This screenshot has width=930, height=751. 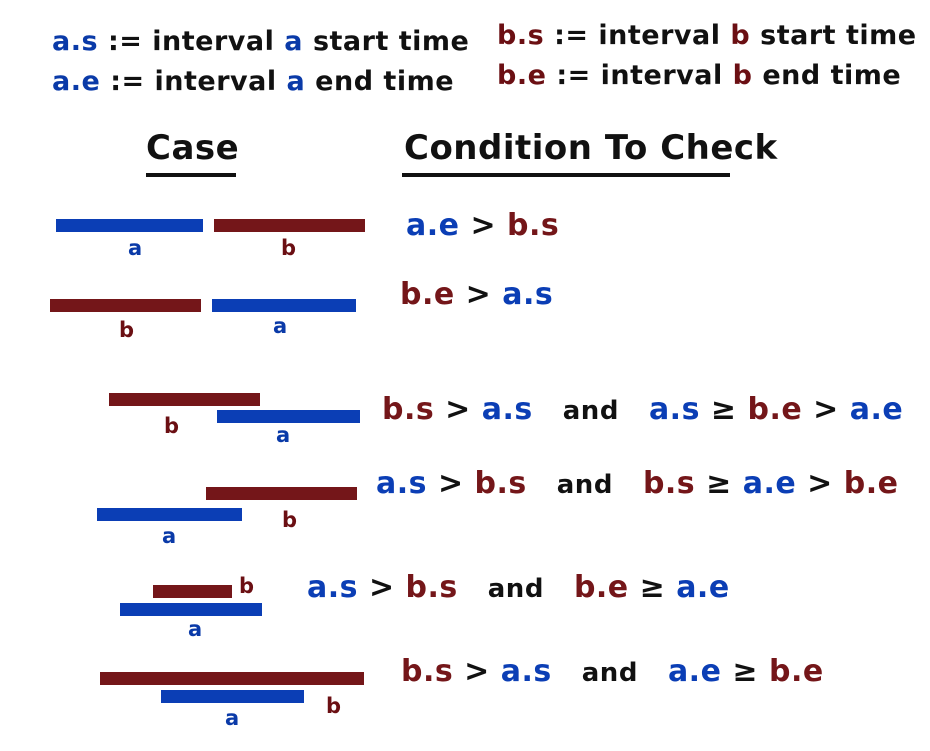 I want to click on legend-var: a.e, so click(x=76, y=81).